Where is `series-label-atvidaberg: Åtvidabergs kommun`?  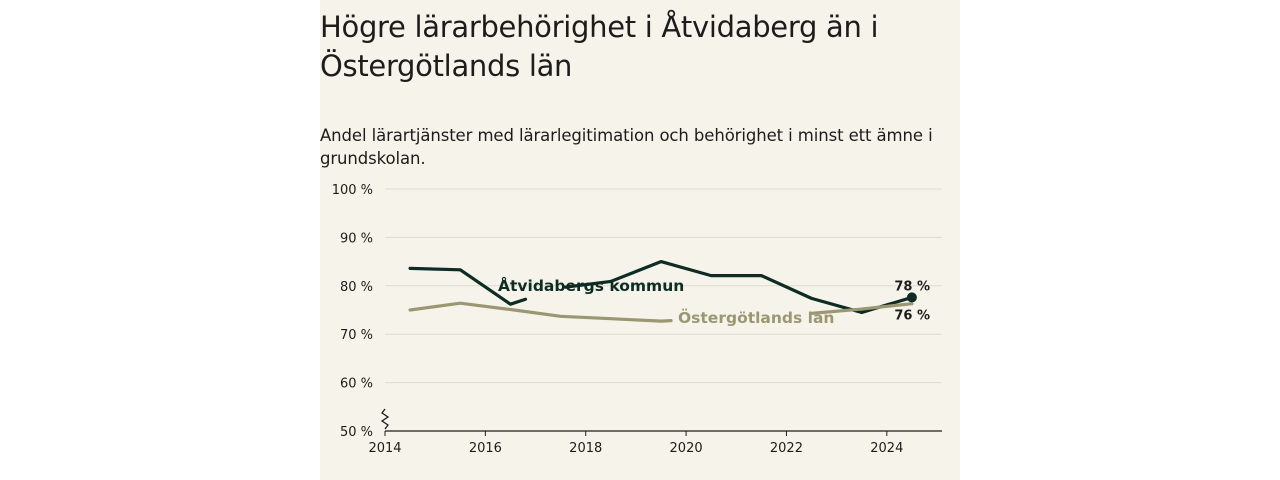 series-label-atvidaberg: Åtvidabergs kommun is located at coordinates (591, 285).